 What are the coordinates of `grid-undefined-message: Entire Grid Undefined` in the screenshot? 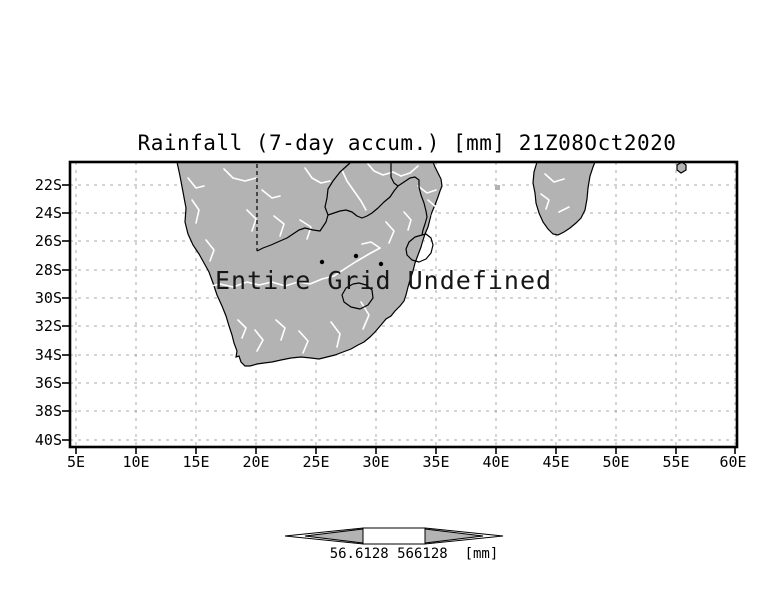 It's located at (384, 280).